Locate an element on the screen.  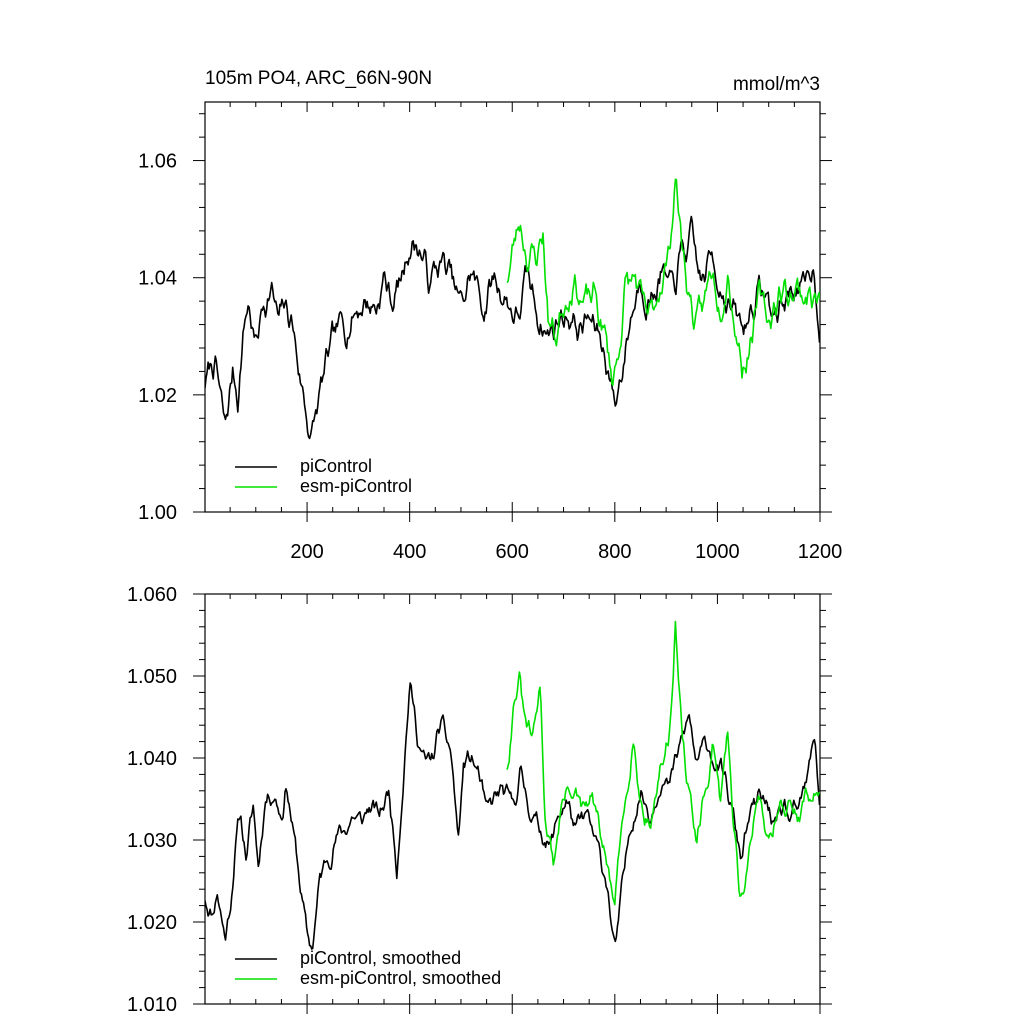
y-tick-label: 1.00 is located at coordinates (157, 513).